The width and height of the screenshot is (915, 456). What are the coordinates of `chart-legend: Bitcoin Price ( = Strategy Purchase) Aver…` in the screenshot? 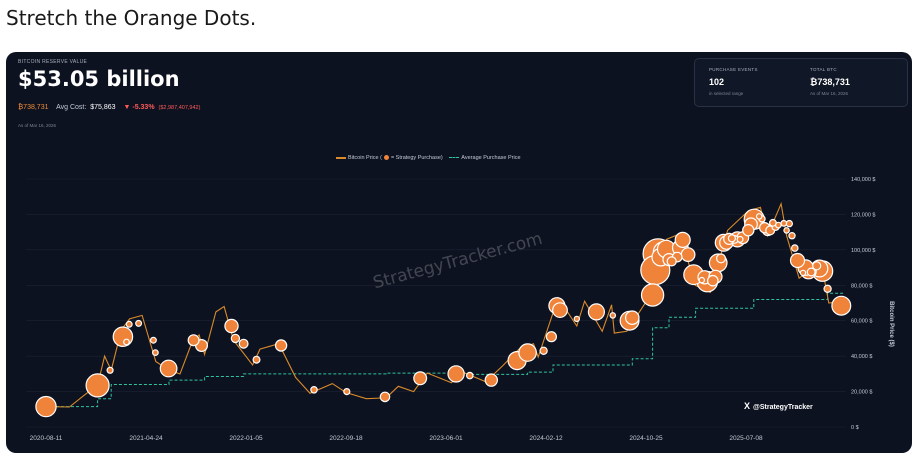 It's located at (431, 158).